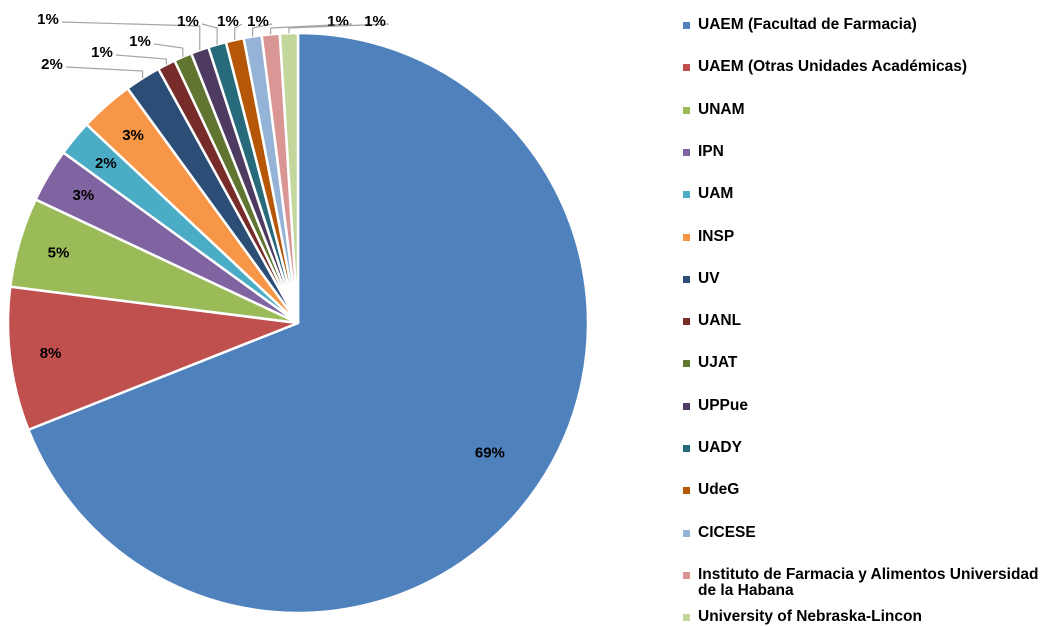 This screenshot has width=1055, height=626. Describe the element at coordinates (716, 194) in the screenshot. I see `legend-label: UAM` at that location.